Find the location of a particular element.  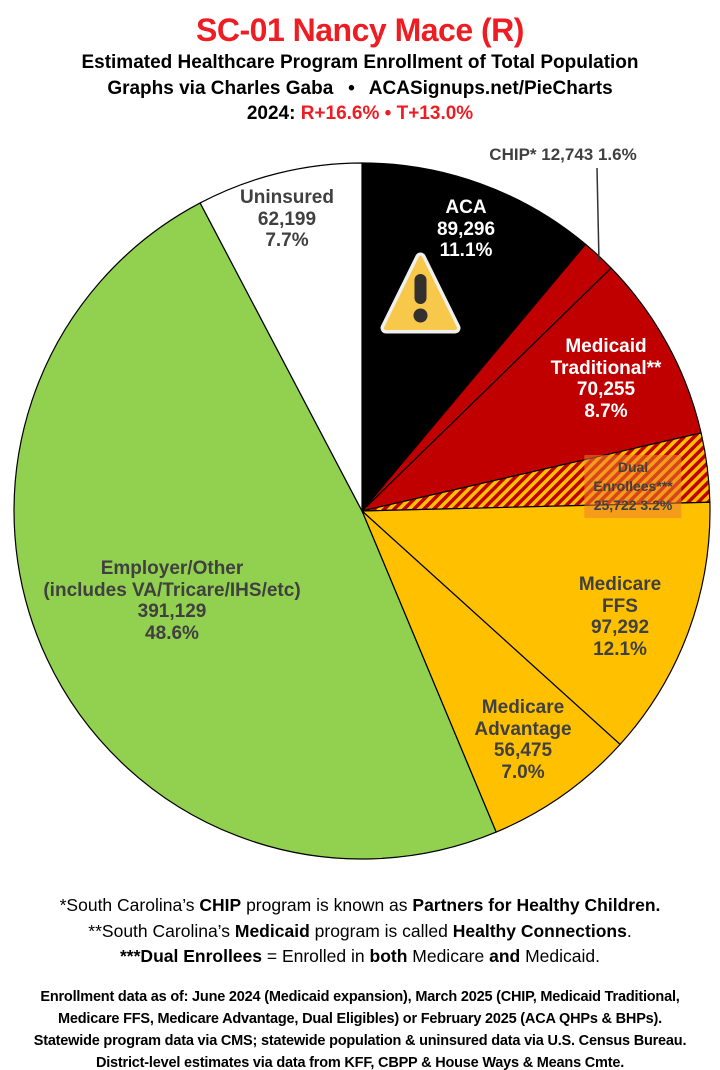

slice-label-dual-enrollees: Dual Enrollees*** 25,722 3.2% is located at coordinates (633, 486).